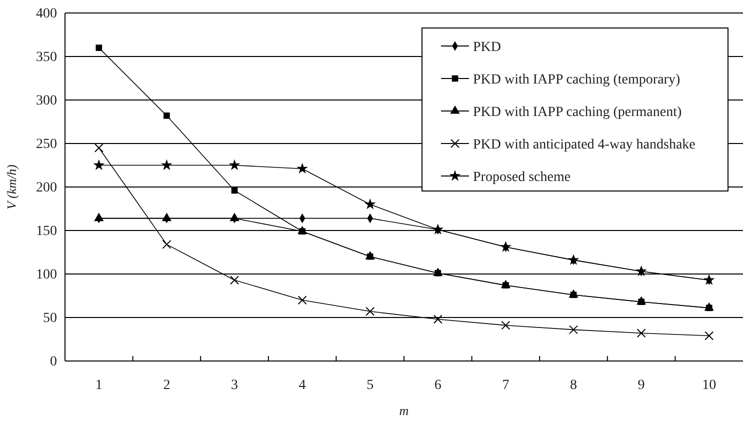 Image resolution: width=743 pixels, height=423 pixels. Describe the element at coordinates (46, 100) in the screenshot. I see `y-tick-label: 300` at that location.